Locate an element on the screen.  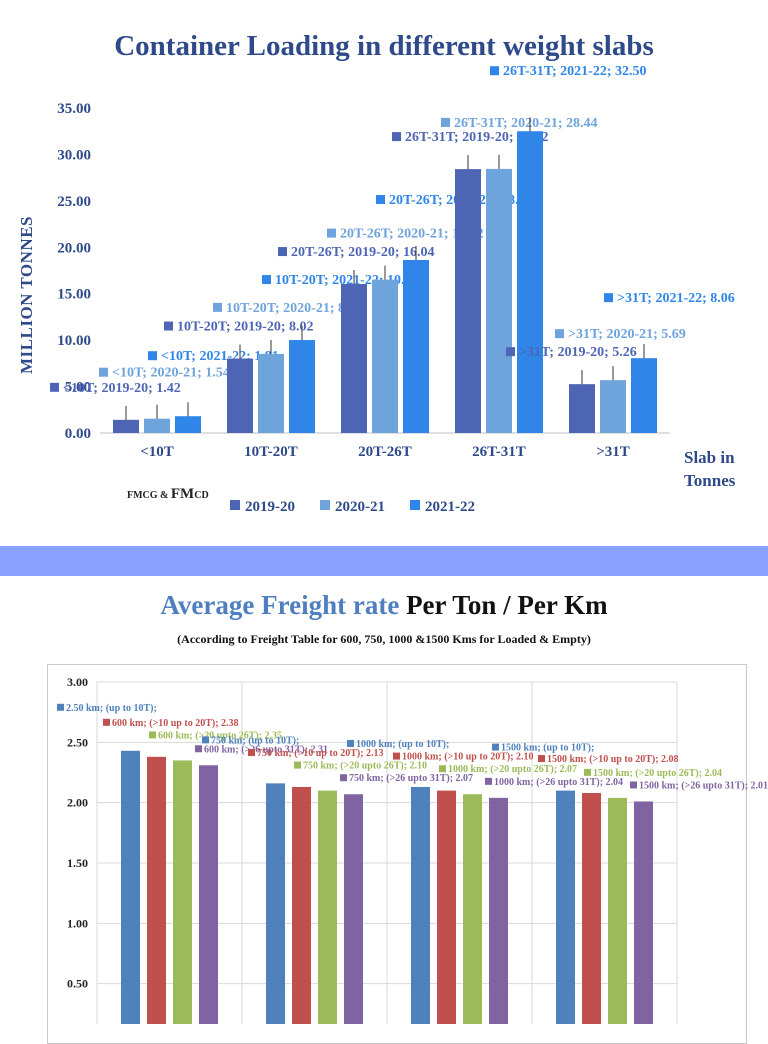
legend-swatch is located at coordinates (325, 505).